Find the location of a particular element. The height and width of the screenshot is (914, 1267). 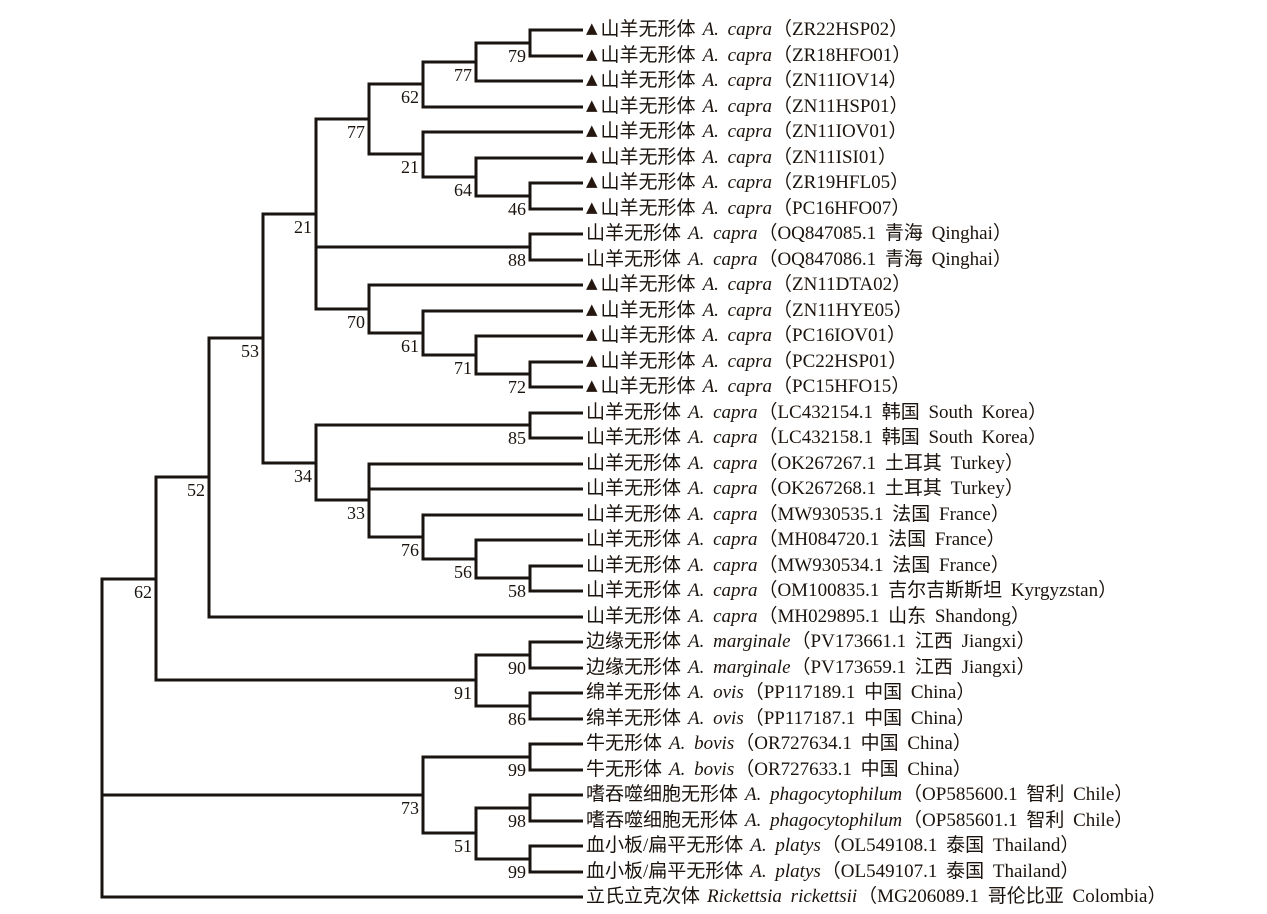

taxon-label: ▲ 山羊无形体 A. capra（ZR19HFL05） is located at coordinates (747, 183).